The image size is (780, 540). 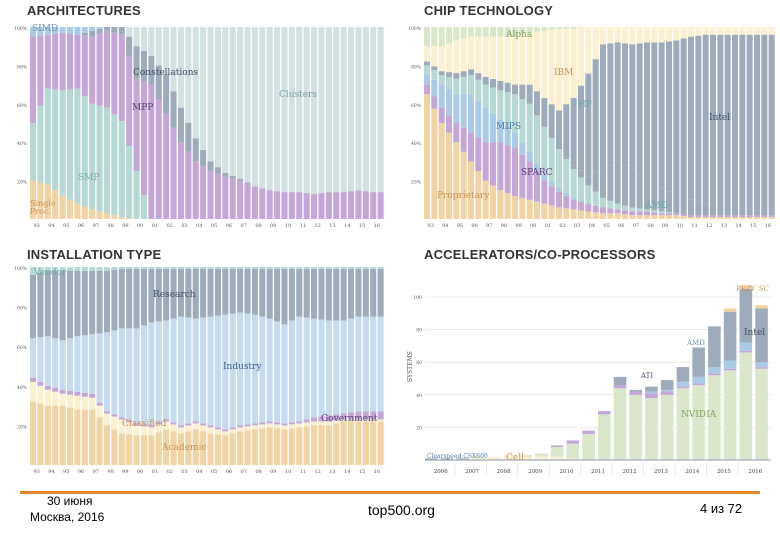 What do you see at coordinates (258, 472) in the screenshot?
I see `x-tick-label: 08` at bounding box center [258, 472].